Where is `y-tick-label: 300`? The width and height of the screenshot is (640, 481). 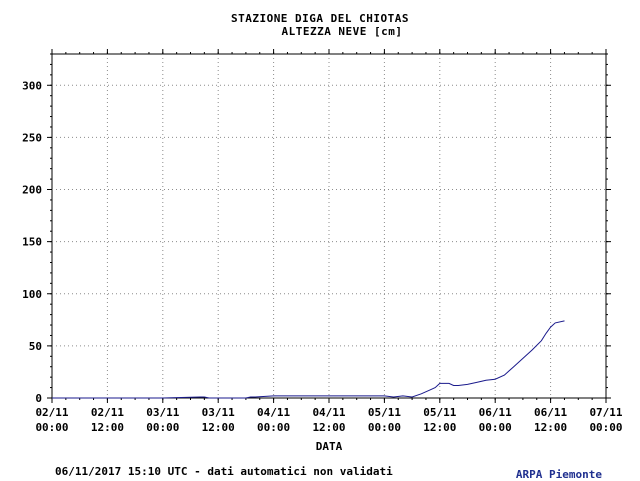 y-tick-label: 300 is located at coordinates (32, 85).